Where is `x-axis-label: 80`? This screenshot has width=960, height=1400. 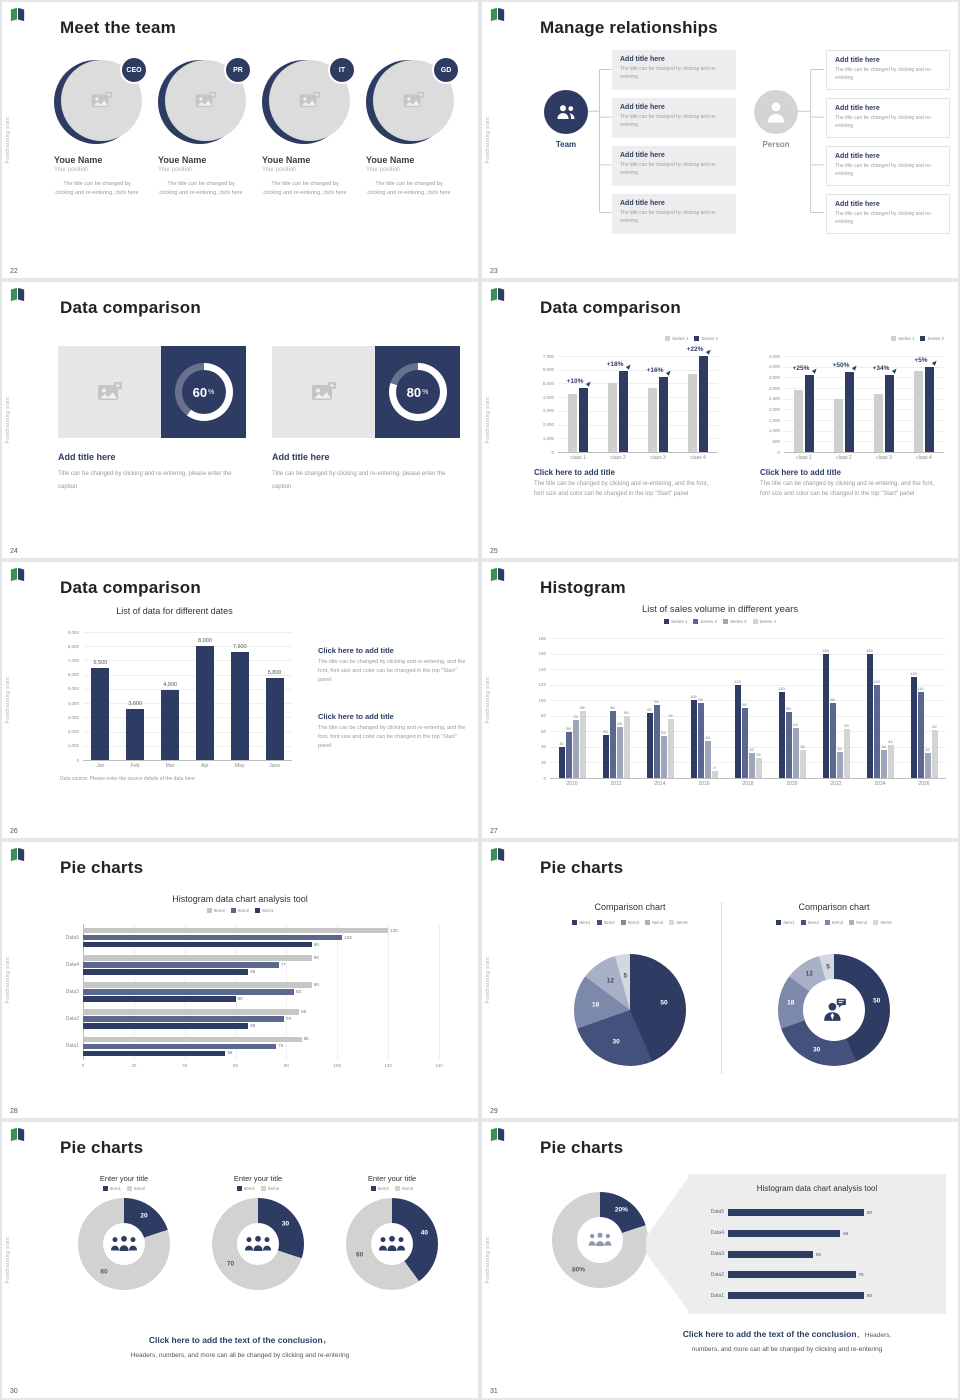 x-axis-label: 80 is located at coordinates (286, 1065).